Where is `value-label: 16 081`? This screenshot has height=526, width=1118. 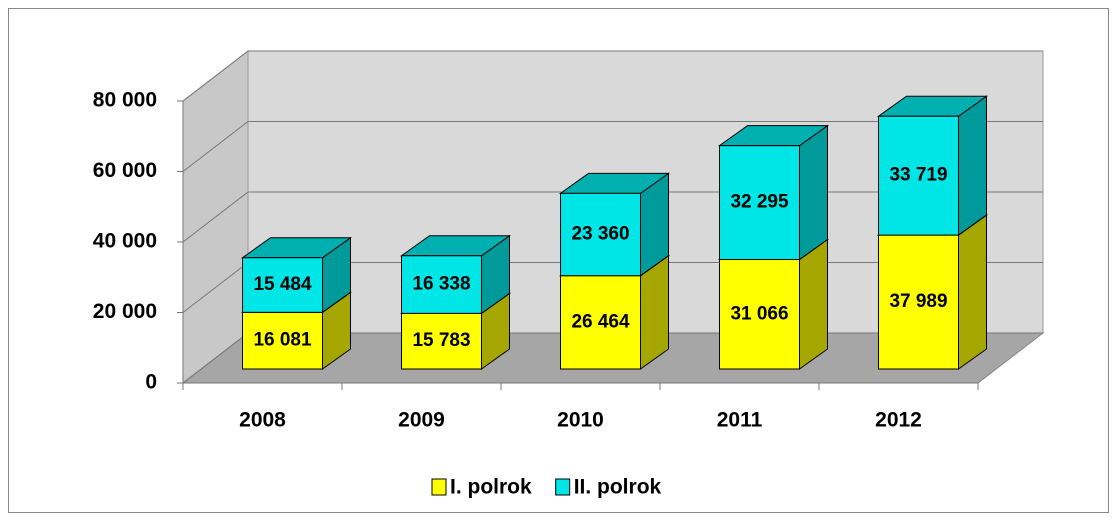 value-label: 16 081 is located at coordinates (282, 340).